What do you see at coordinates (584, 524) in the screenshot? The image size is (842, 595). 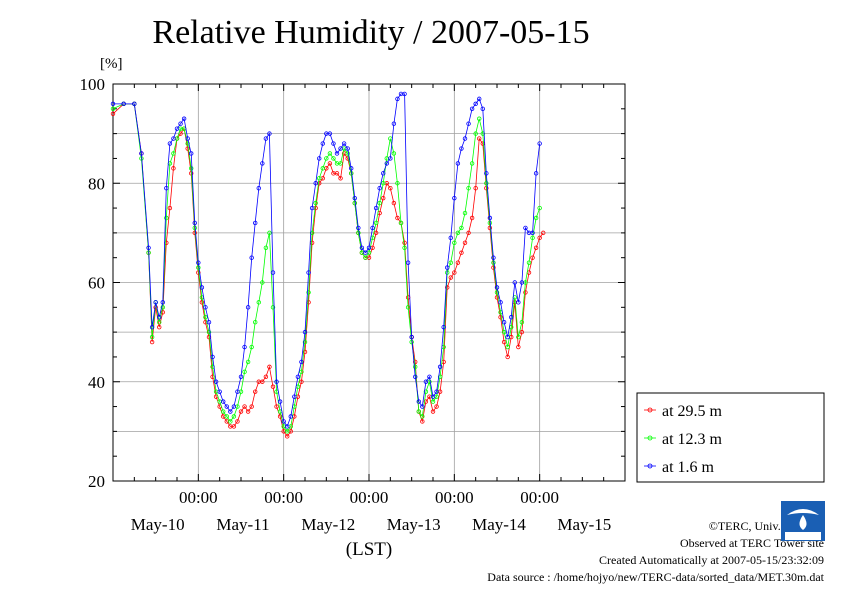 I see `date-label: May-15` at bounding box center [584, 524].